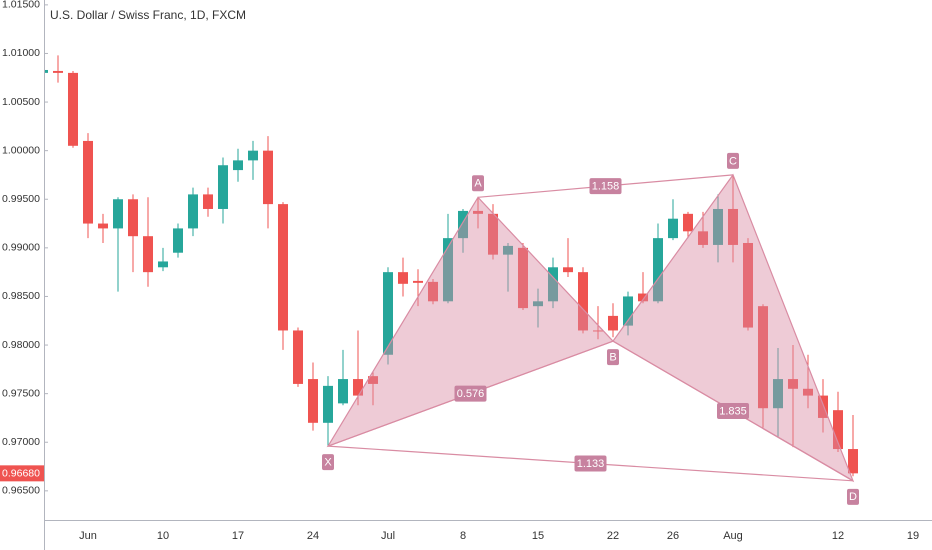 This screenshot has height=550, width=932. I want to click on point-label: B, so click(612, 358).